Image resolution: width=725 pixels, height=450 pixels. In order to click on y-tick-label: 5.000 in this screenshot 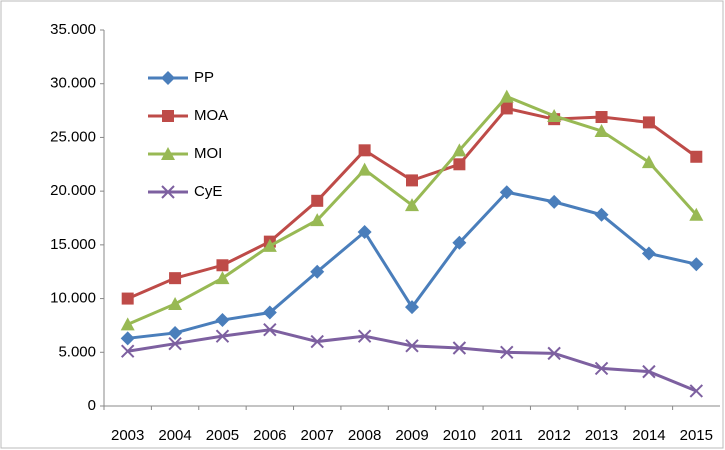, I will do `click(77, 351)`.